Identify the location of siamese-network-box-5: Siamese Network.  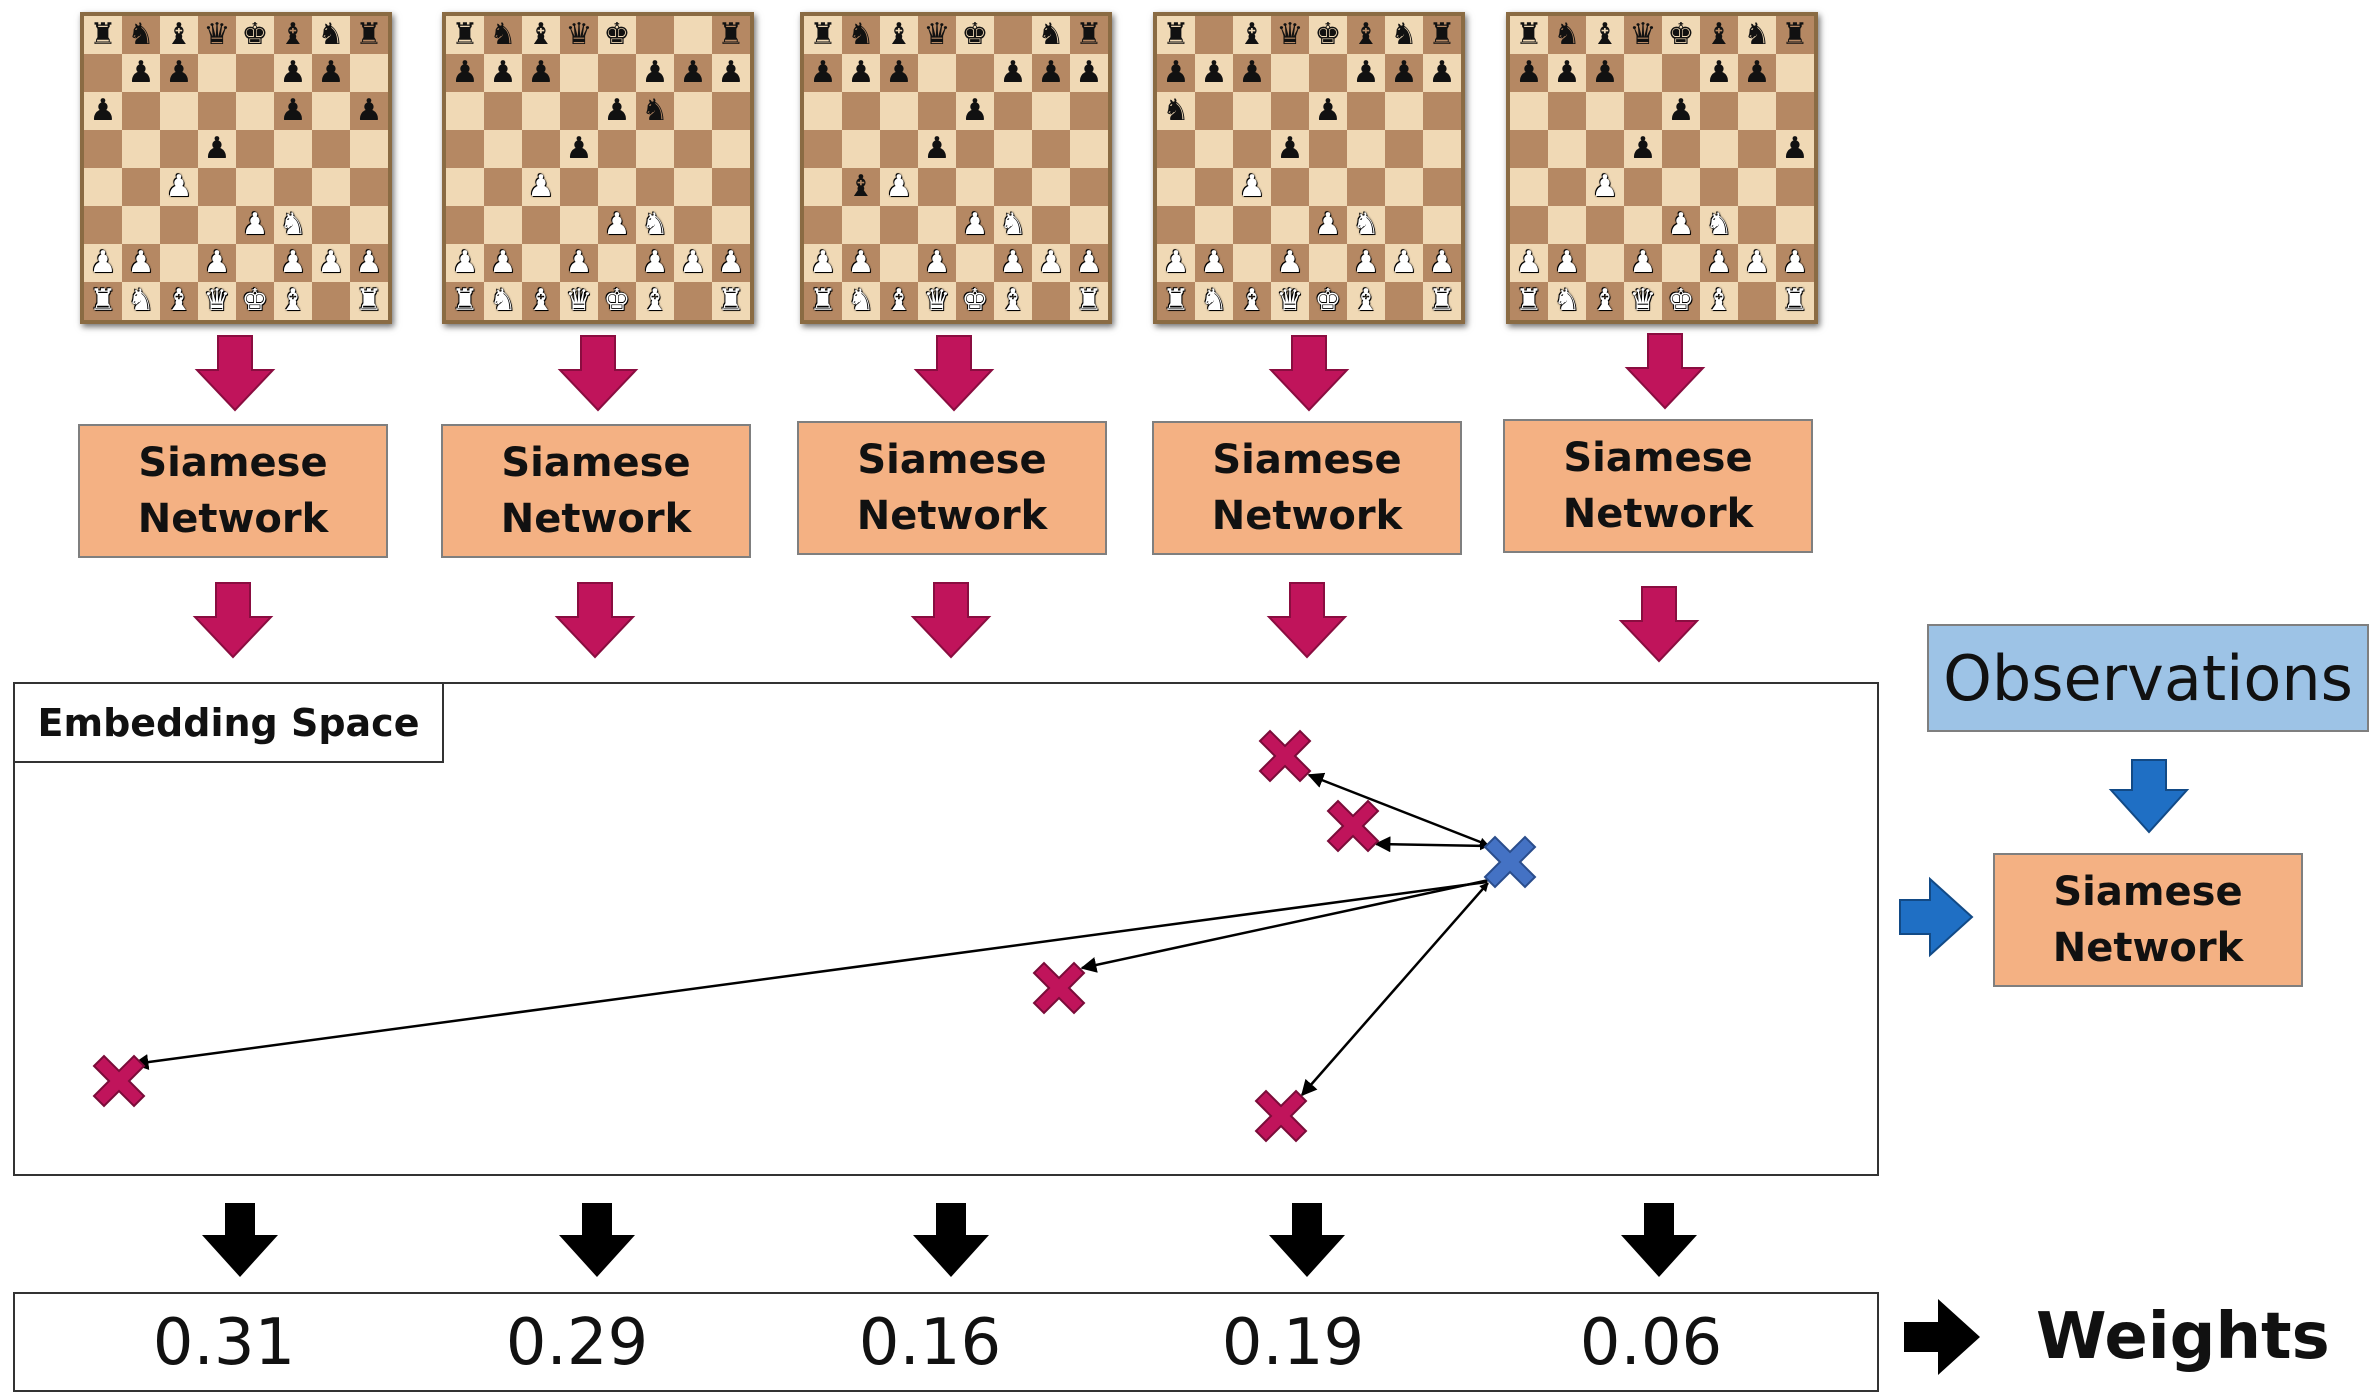
(1658, 486).